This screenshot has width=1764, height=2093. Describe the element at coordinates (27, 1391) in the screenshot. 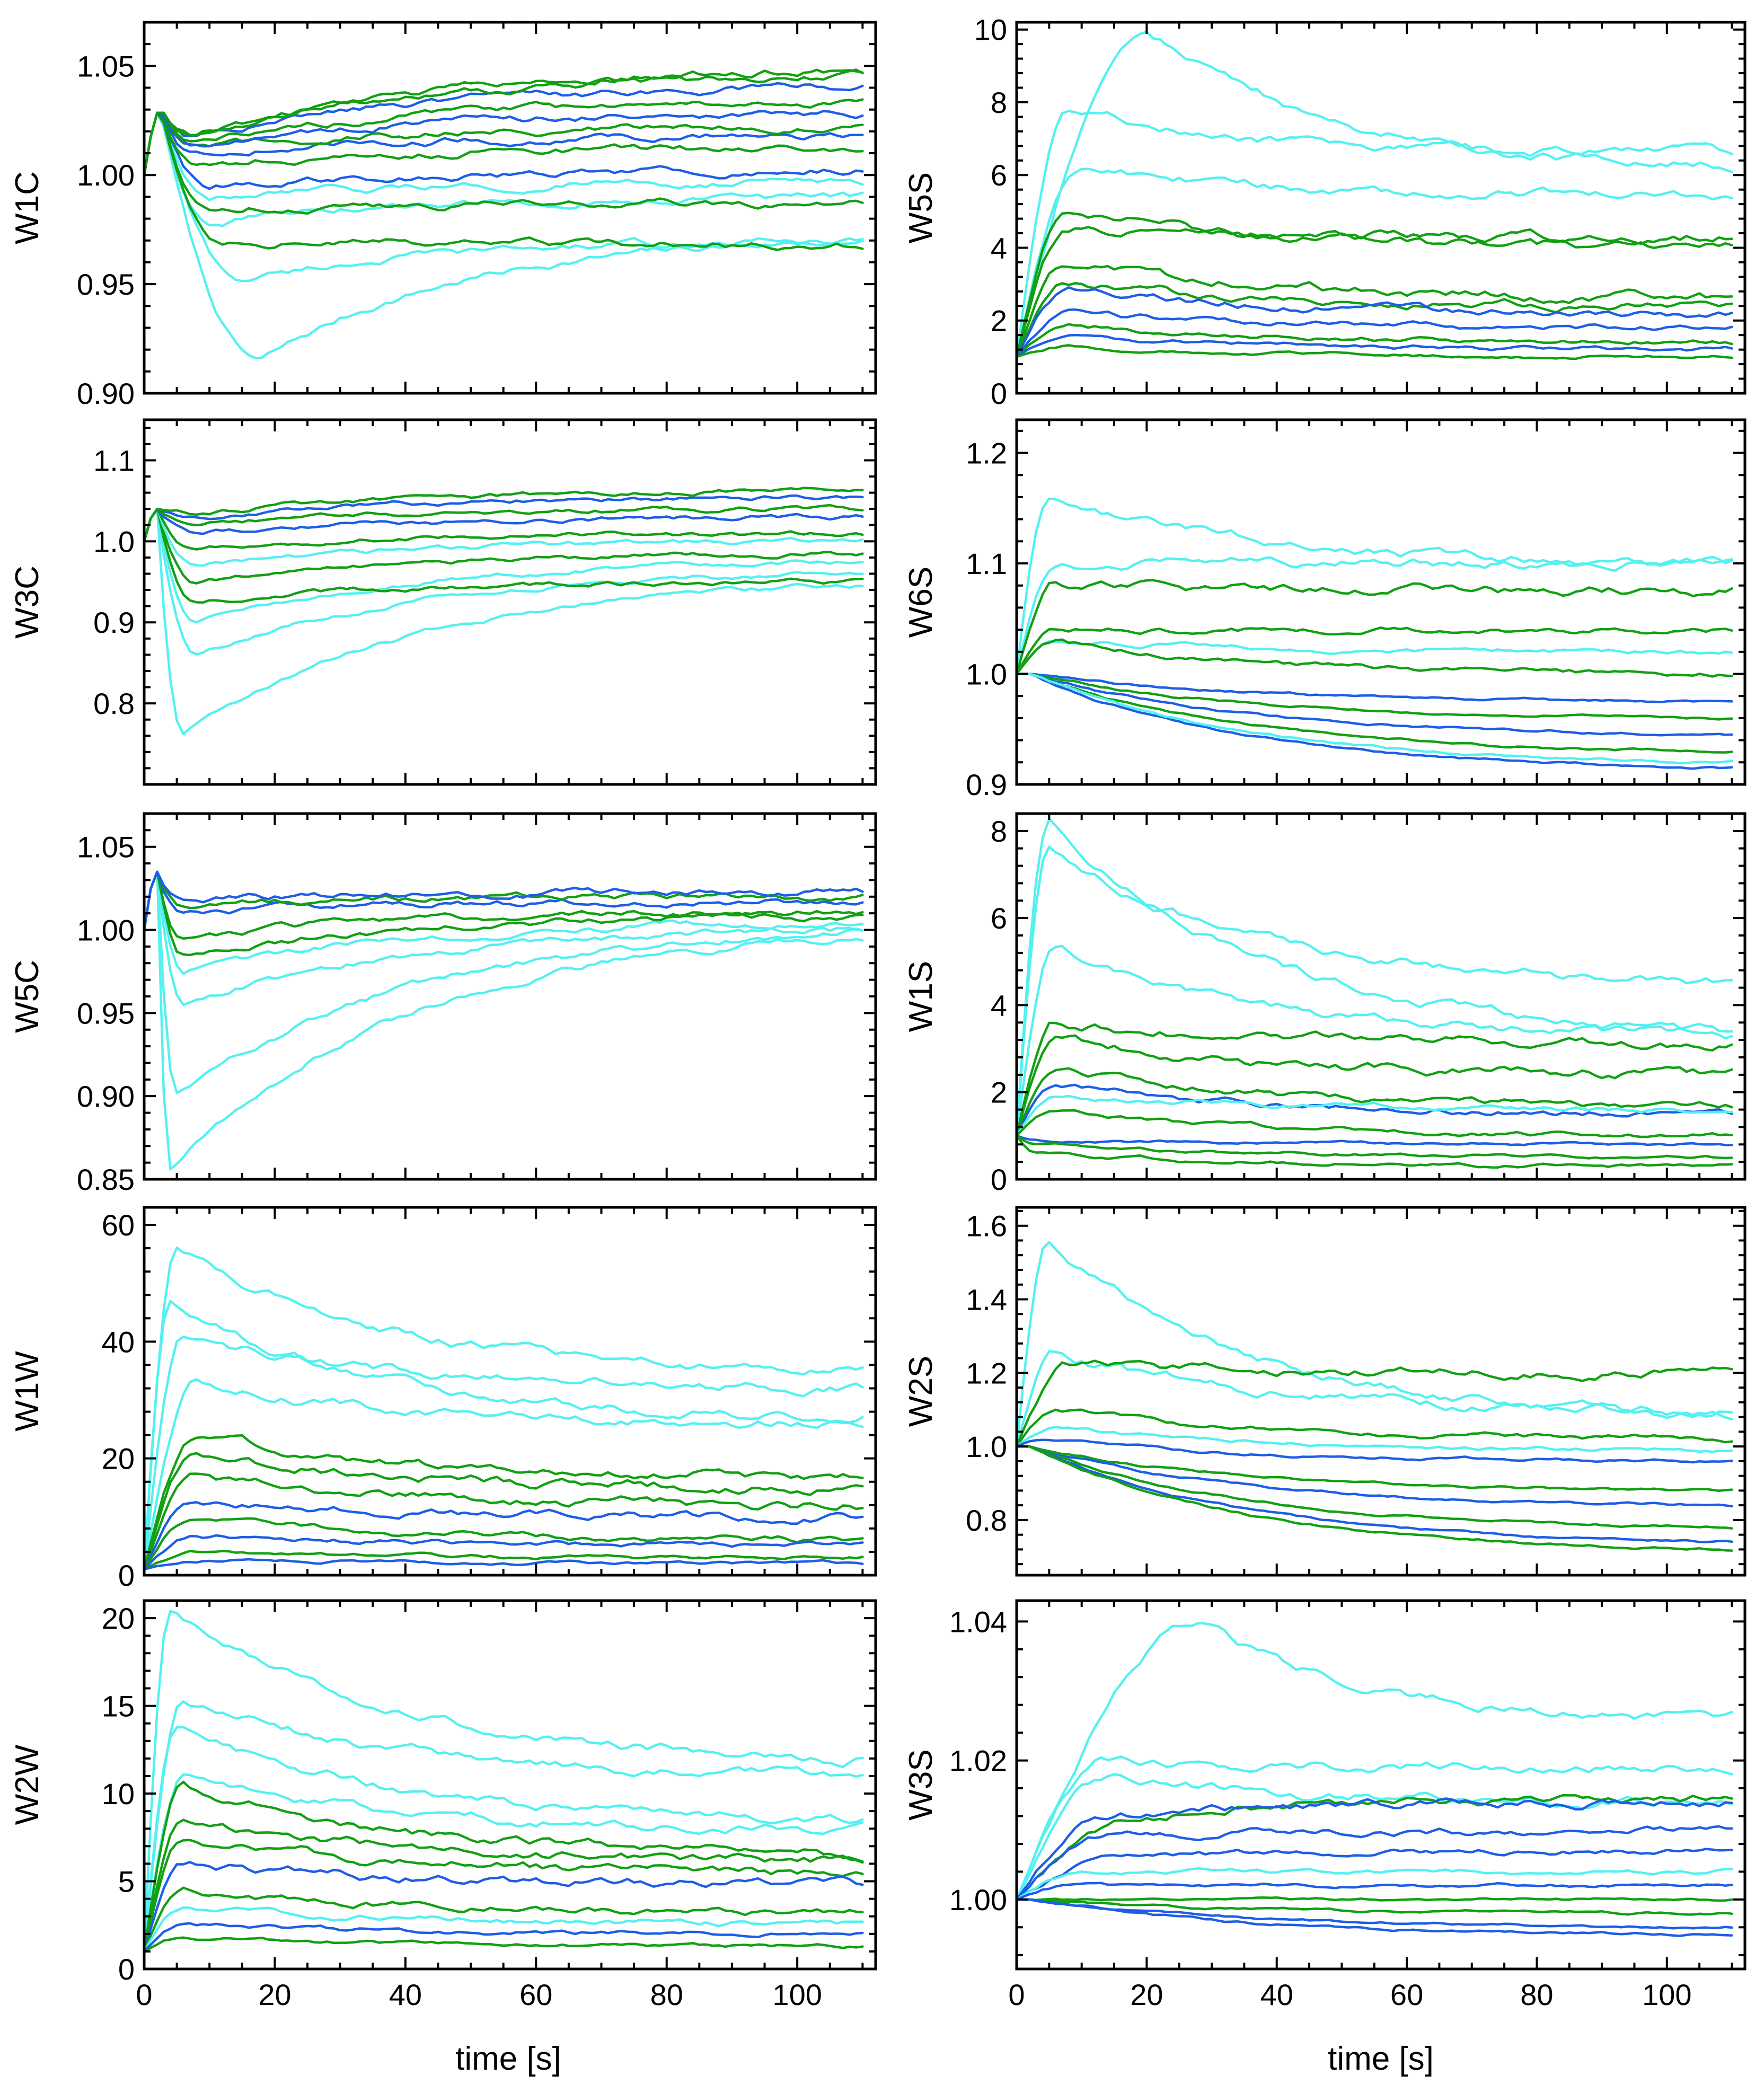

I see `y-axis-label-W1W: W1W` at that location.